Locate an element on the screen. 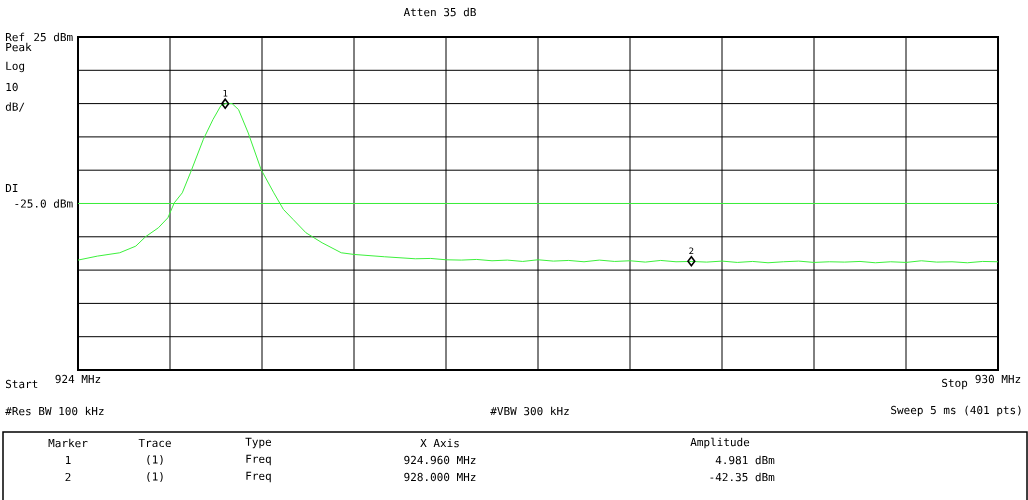 The image size is (1028, 500). text: Start is located at coordinates (21, 384).